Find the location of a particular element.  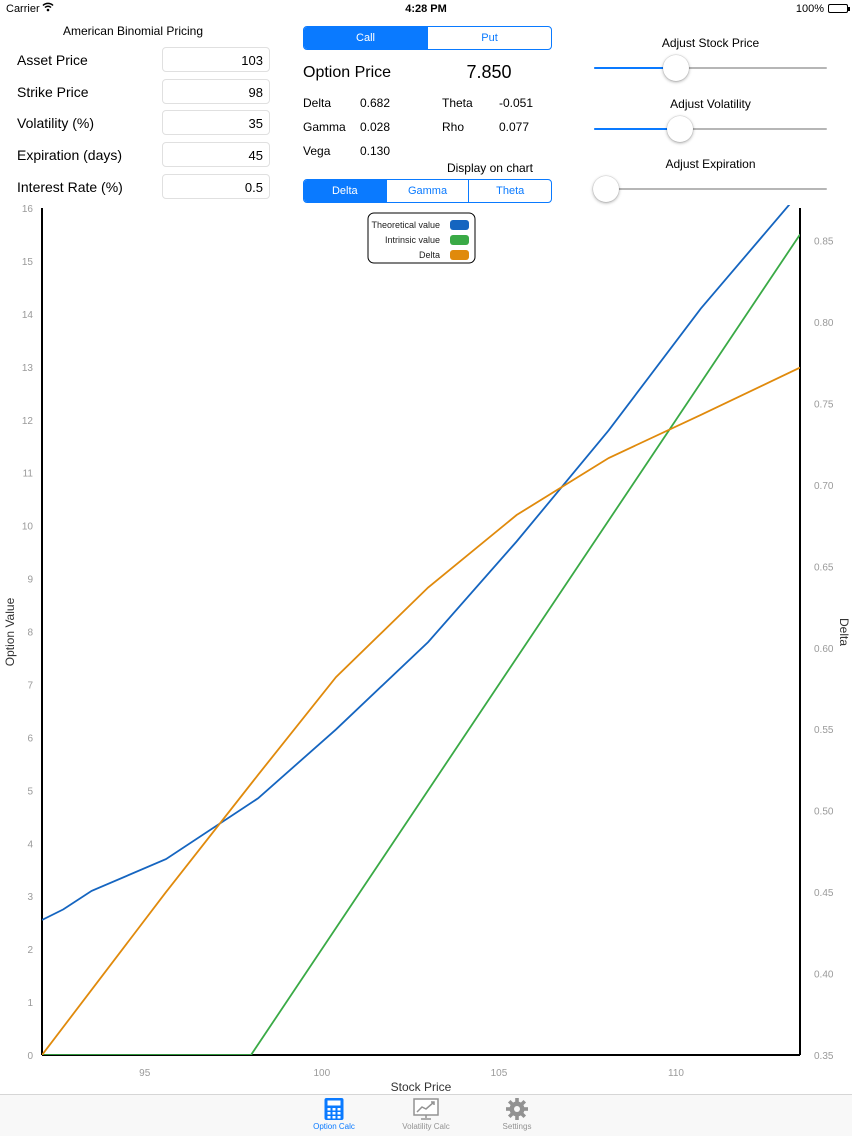

calculator-icon is located at coordinates (334, 1109).